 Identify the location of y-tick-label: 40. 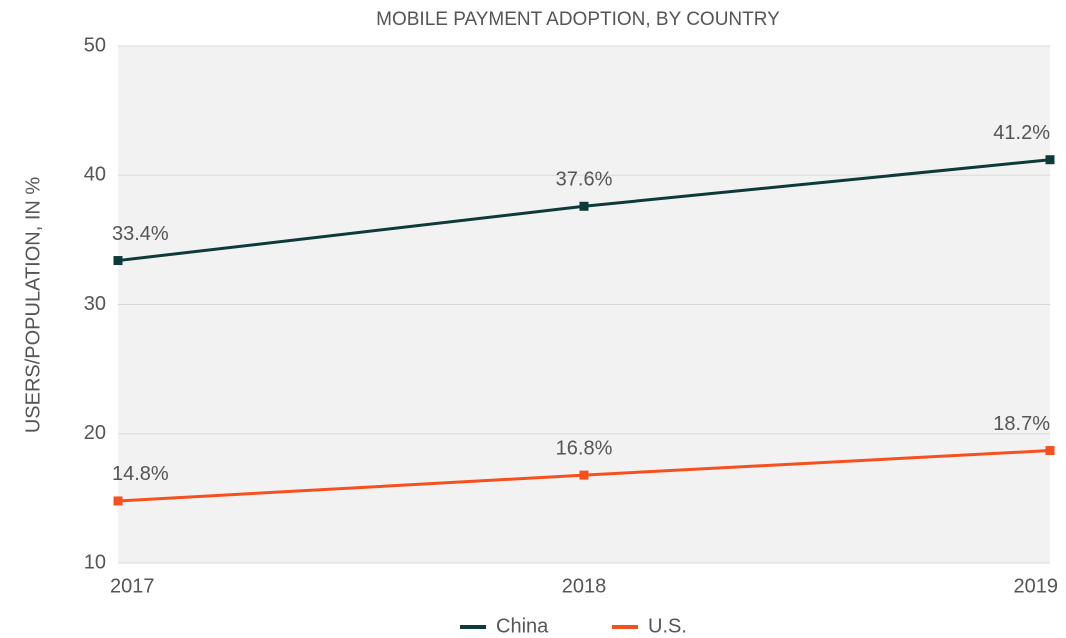
(95, 175).